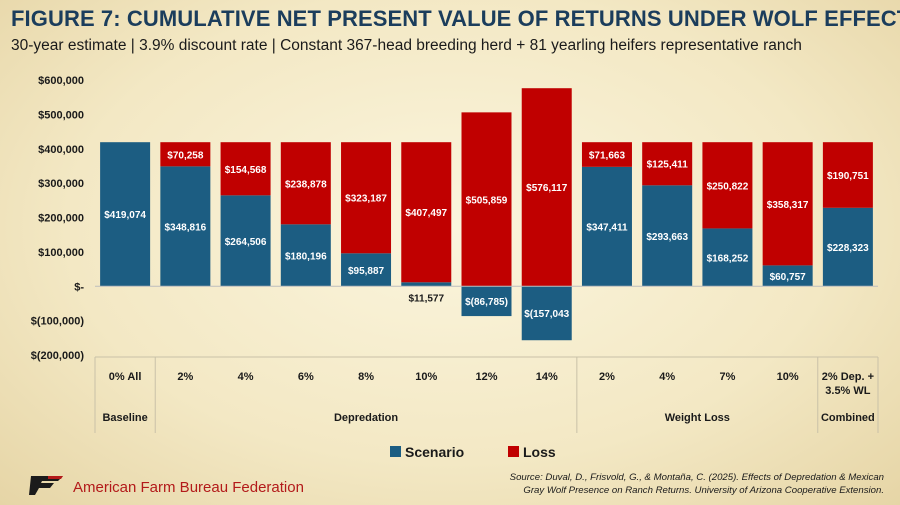 This screenshot has width=900, height=505. What do you see at coordinates (848, 418) in the screenshot?
I see `group-label: Combined` at bounding box center [848, 418].